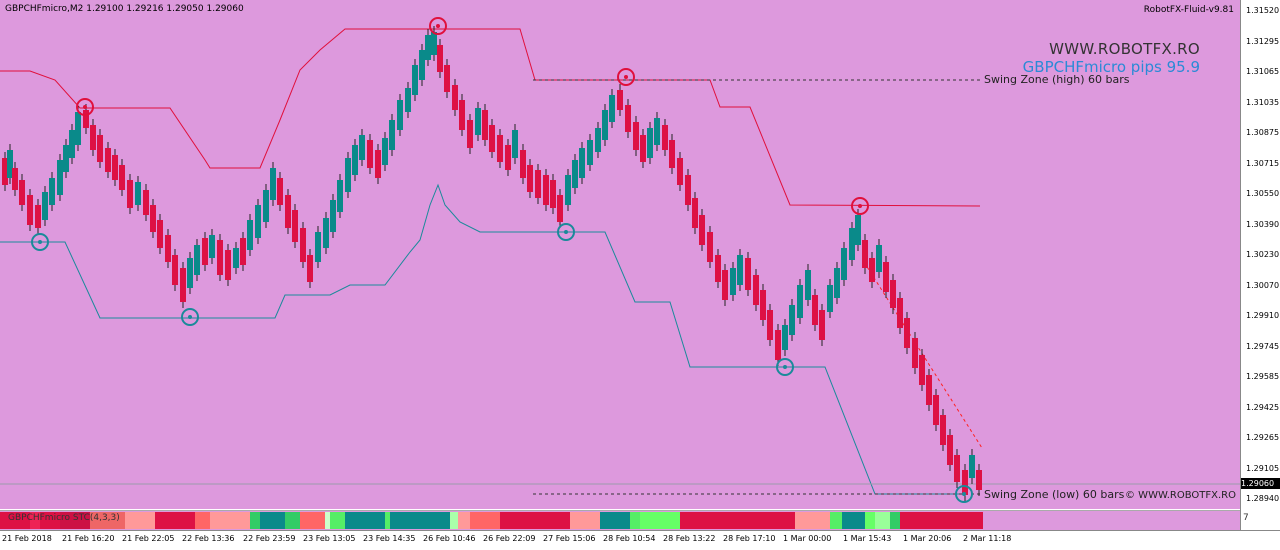 This screenshot has width=1280, height=550. I want to click on price-tick-label: 1.30875, so click(1263, 132).